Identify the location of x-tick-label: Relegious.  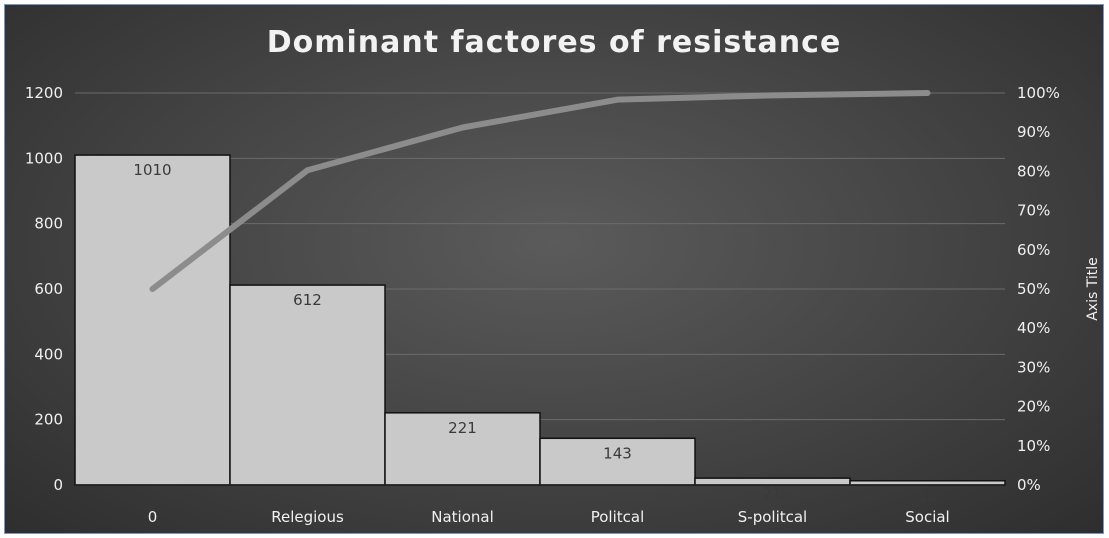
(307, 517).